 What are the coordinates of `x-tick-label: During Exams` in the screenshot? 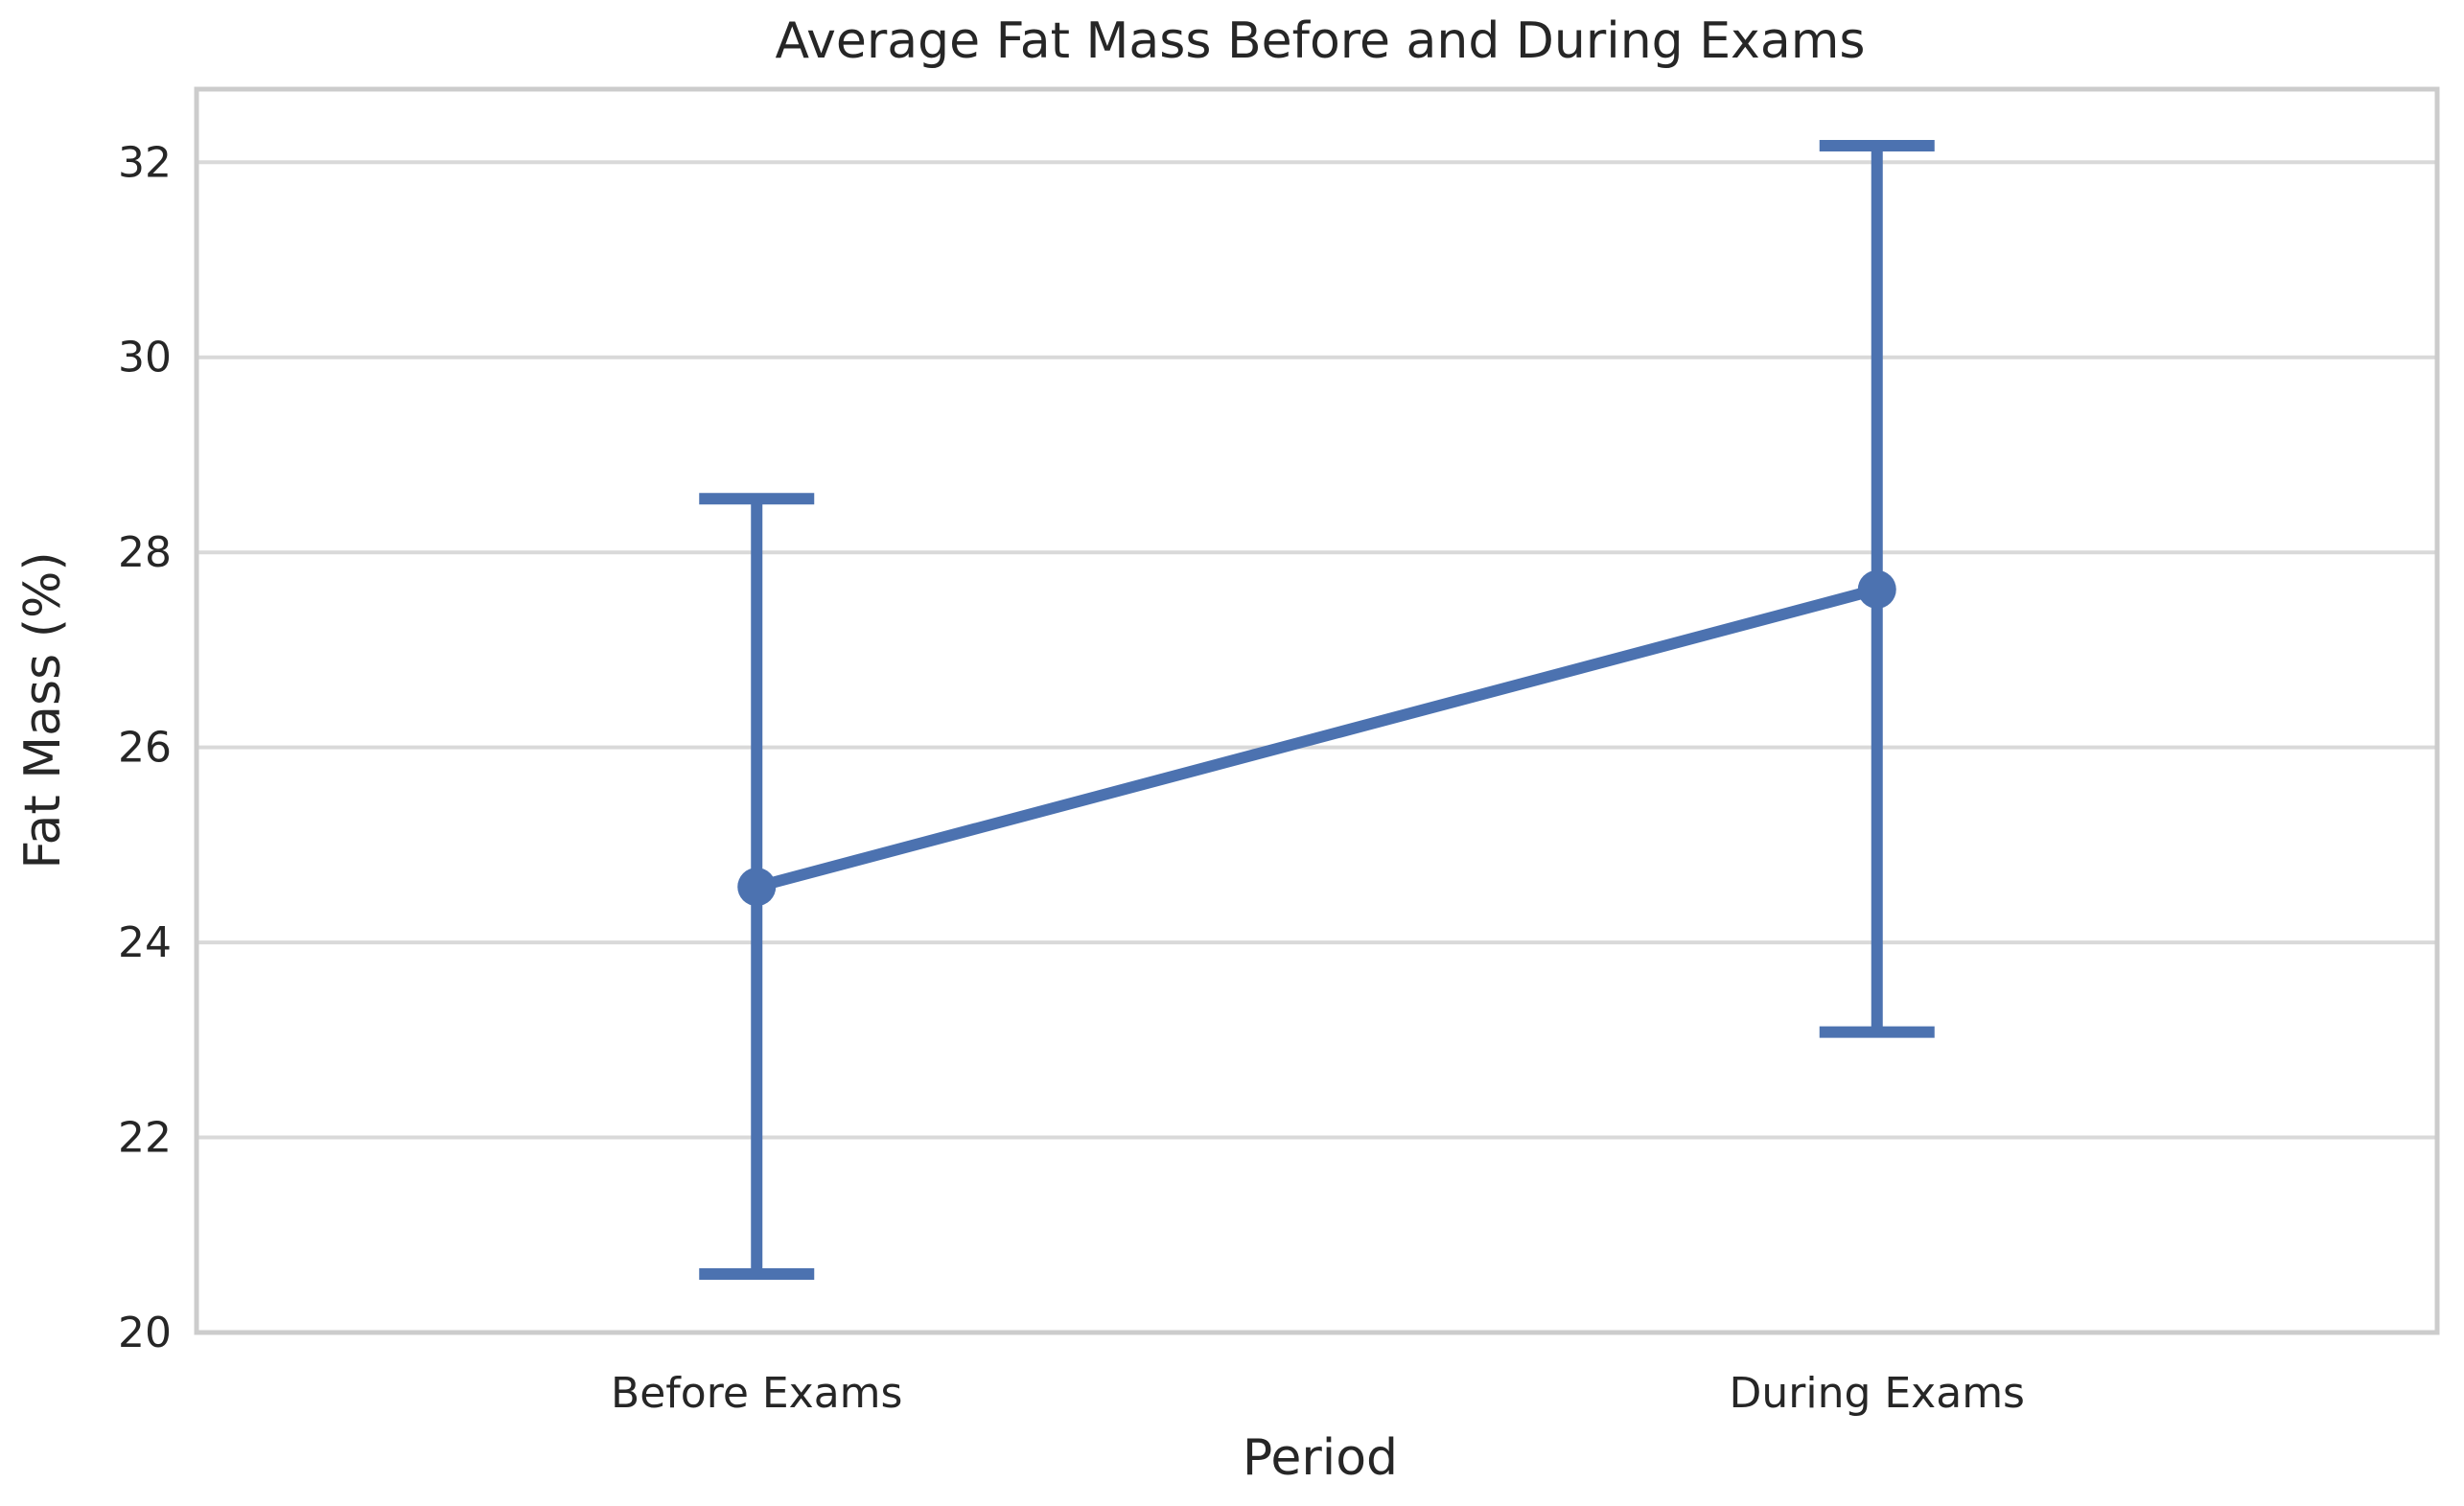 It's located at (1878, 1393).